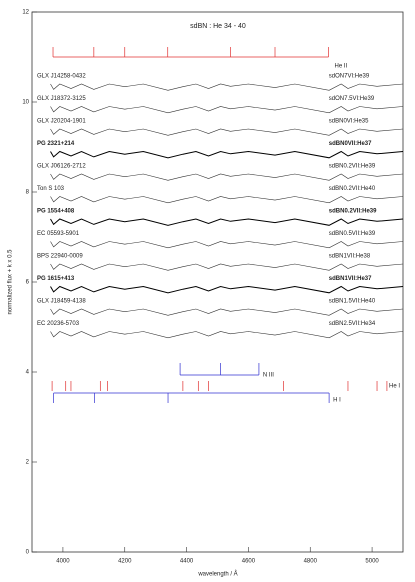  What do you see at coordinates (28, 463) in the screenshot?
I see `y-tick-label: 2` at bounding box center [28, 463].